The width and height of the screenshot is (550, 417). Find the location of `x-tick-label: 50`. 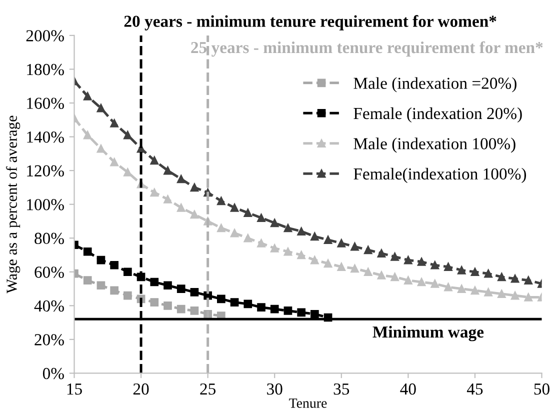

x-tick-label: 50 is located at coordinates (542, 389).